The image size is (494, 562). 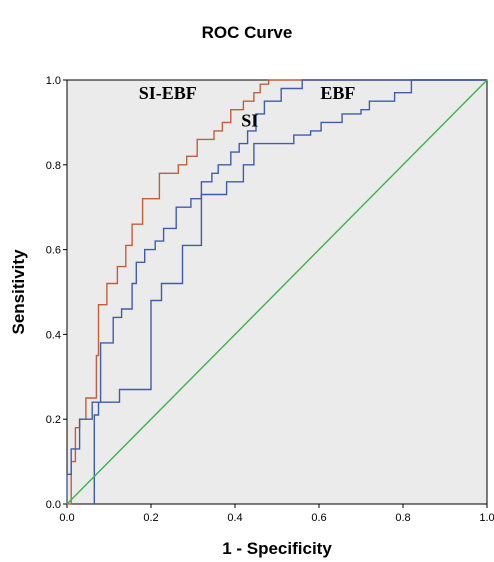 What do you see at coordinates (53, 420) in the screenshot?
I see `y-tick-label: 0.2` at bounding box center [53, 420].